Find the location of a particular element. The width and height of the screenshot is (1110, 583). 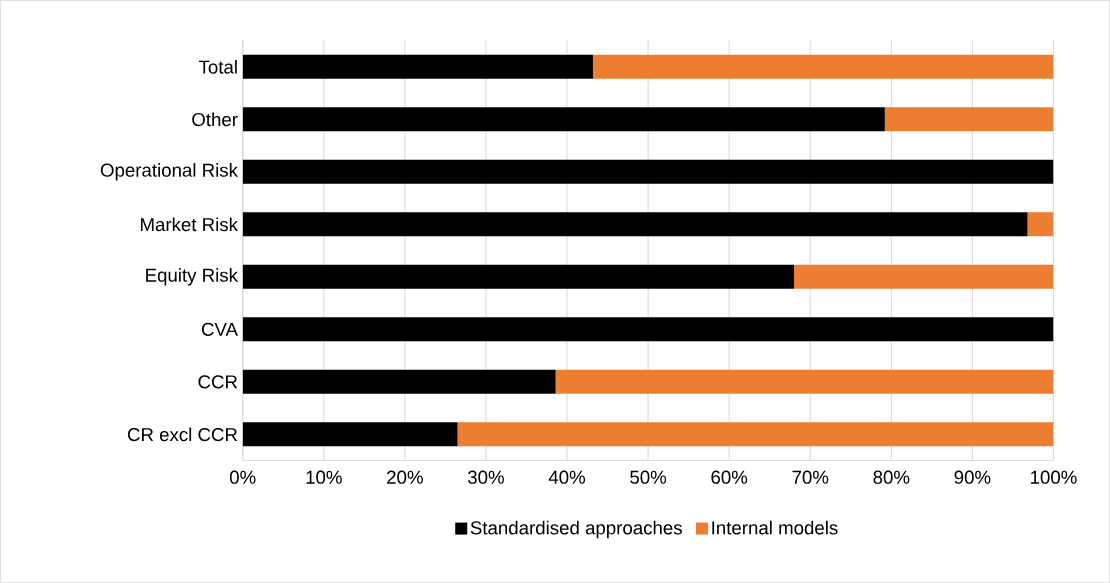

y-tick-label: Other is located at coordinates (215, 119).